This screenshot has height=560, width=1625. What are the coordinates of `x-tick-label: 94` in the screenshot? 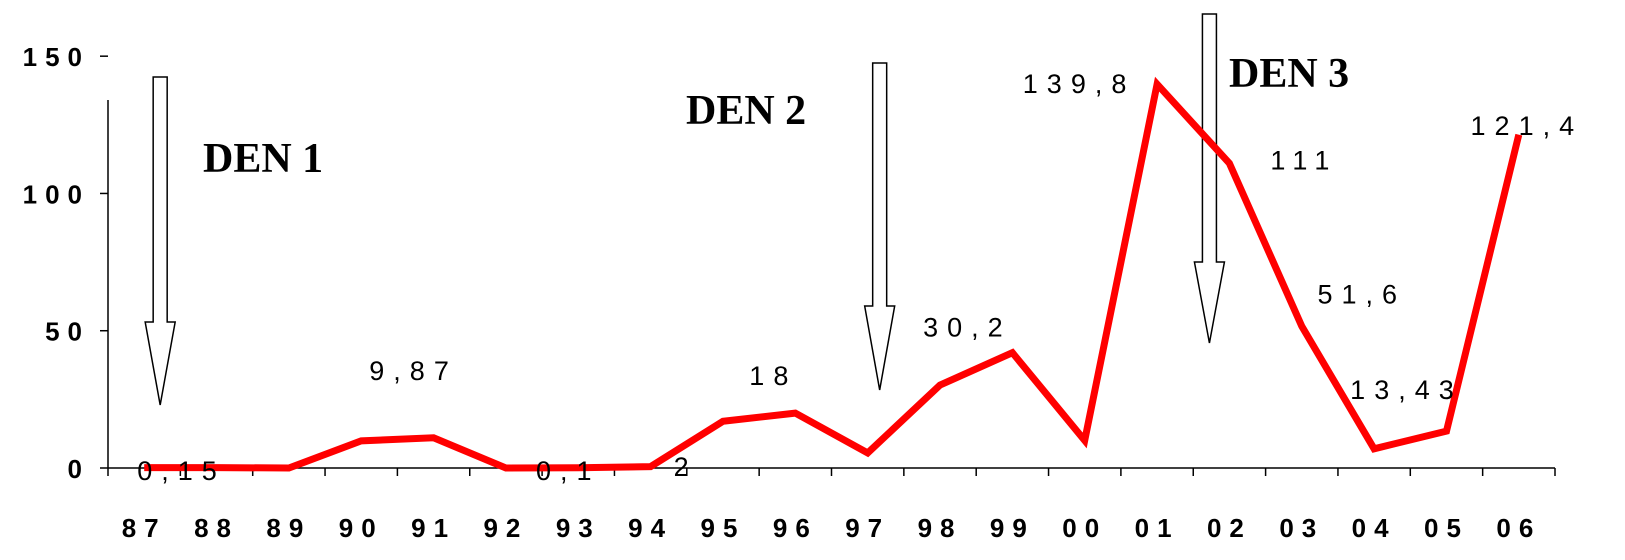 It's located at (650, 528).